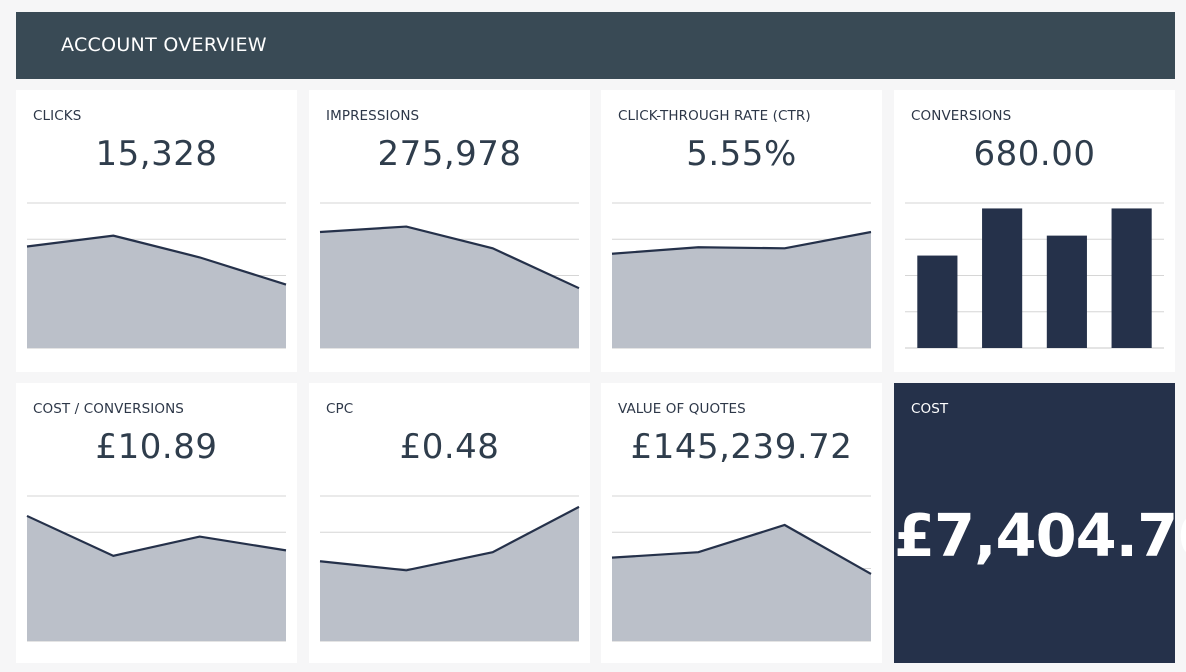 The image size is (1186, 672). What do you see at coordinates (156, 447) in the screenshot?
I see `card-value: £10.89` at bounding box center [156, 447].